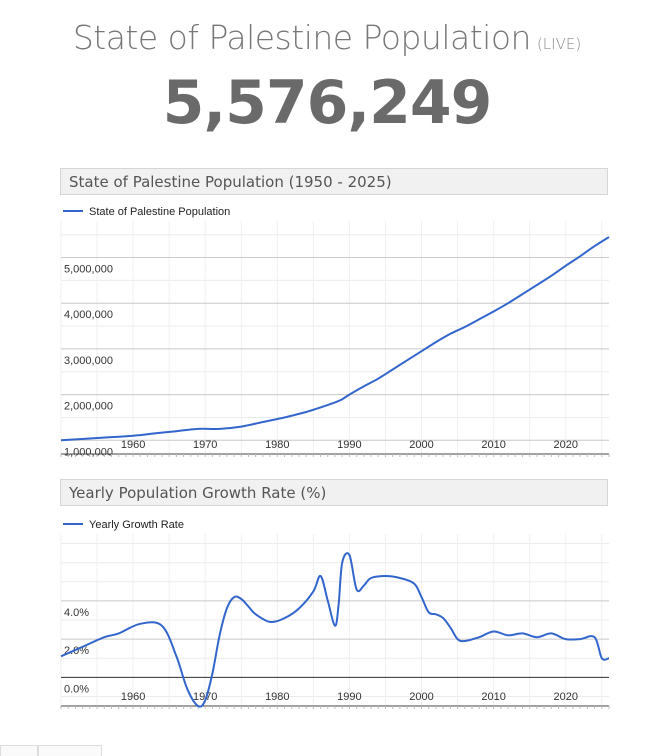 This screenshot has width=654, height=756. What do you see at coordinates (70, 750) in the screenshot?
I see `footer-tab-right` at bounding box center [70, 750].